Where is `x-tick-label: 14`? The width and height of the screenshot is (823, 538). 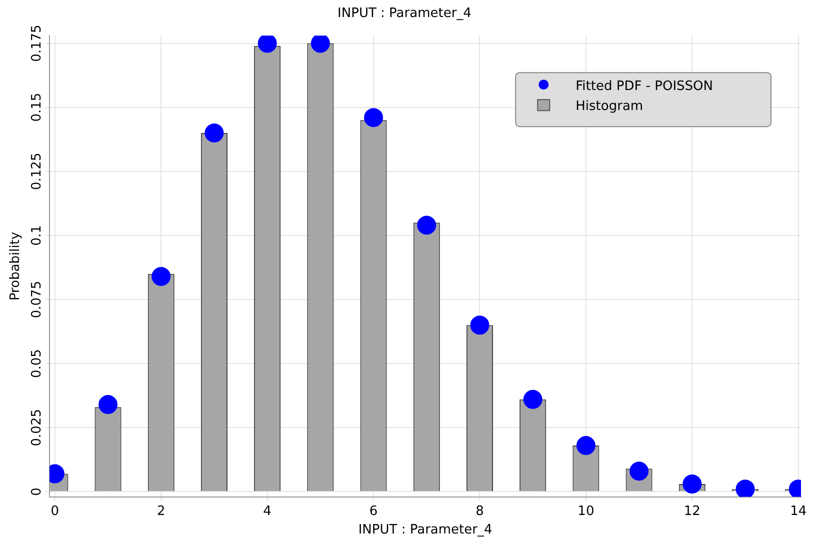
x-tick-label: 14 is located at coordinates (798, 511).